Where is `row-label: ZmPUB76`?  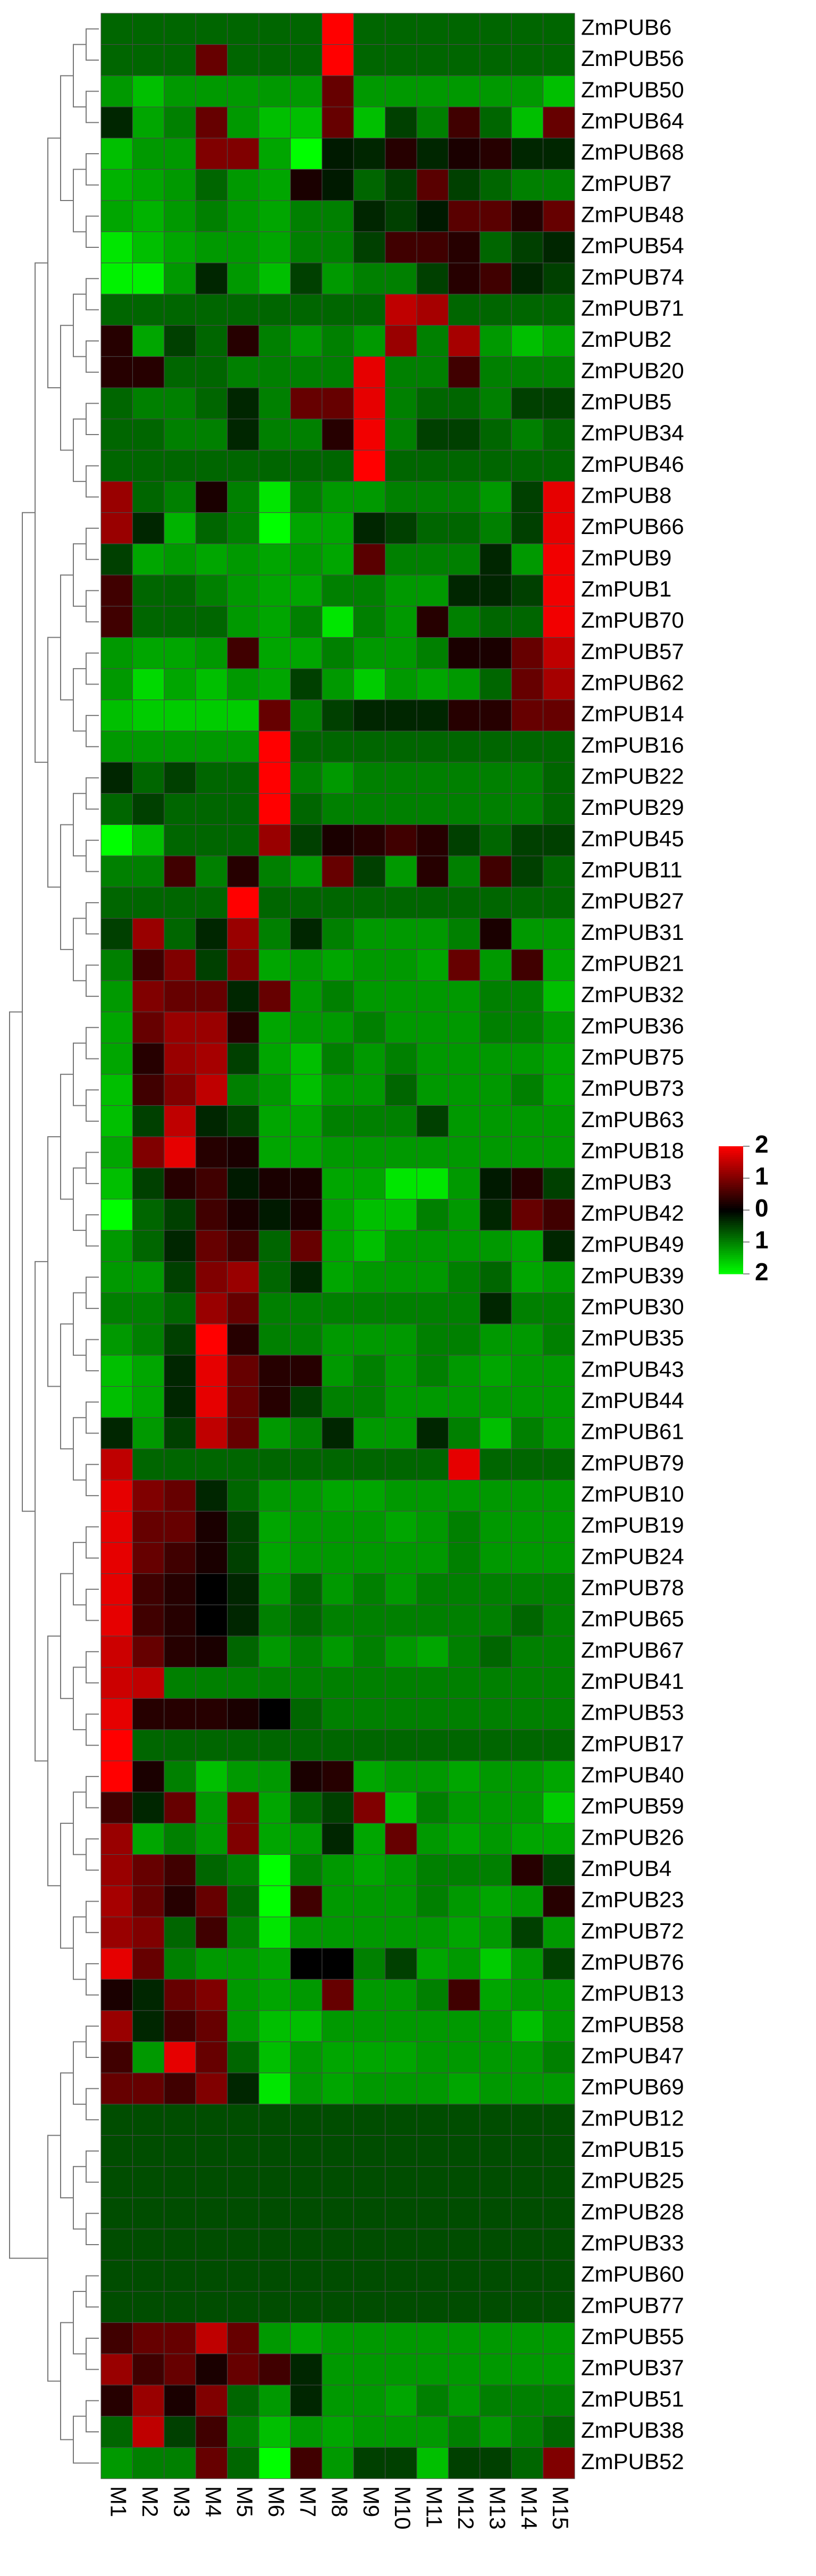
row-label: ZmPUB76 is located at coordinates (632, 1961).